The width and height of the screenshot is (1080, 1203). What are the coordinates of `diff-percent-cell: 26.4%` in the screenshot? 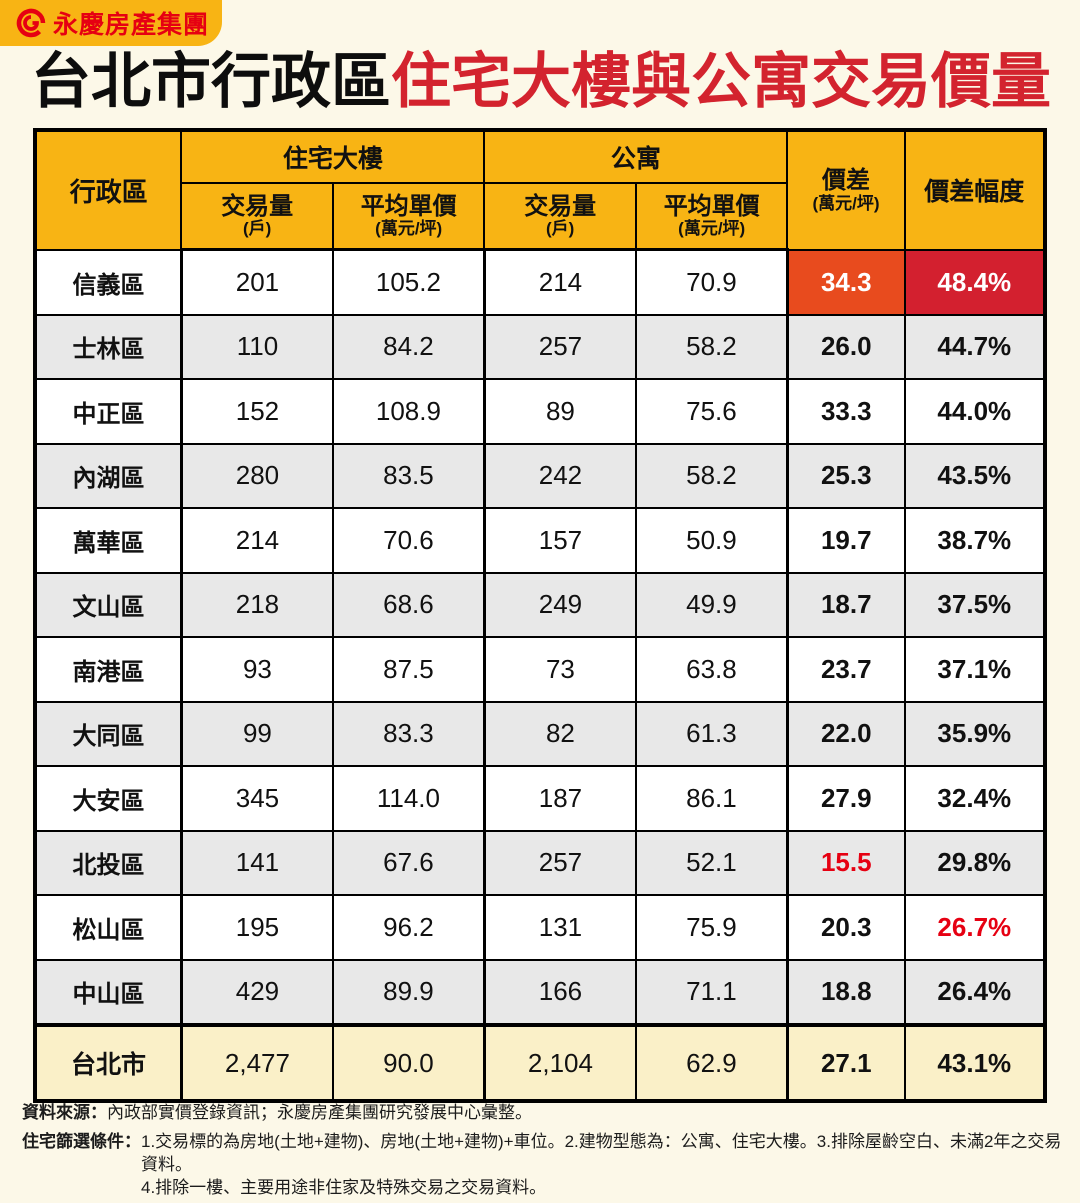 It's located at (975, 992).